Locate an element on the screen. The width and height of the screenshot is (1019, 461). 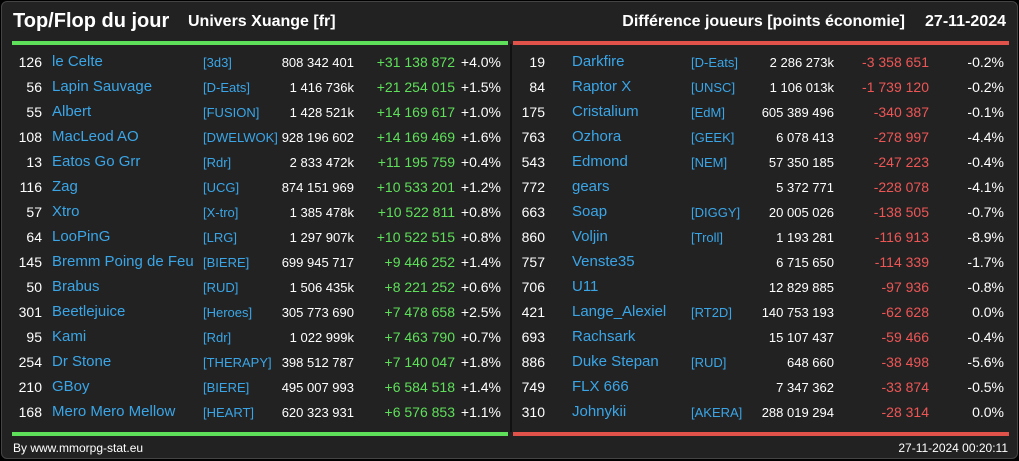
alliance-tag-link: [HEART] is located at coordinates (229, 412).